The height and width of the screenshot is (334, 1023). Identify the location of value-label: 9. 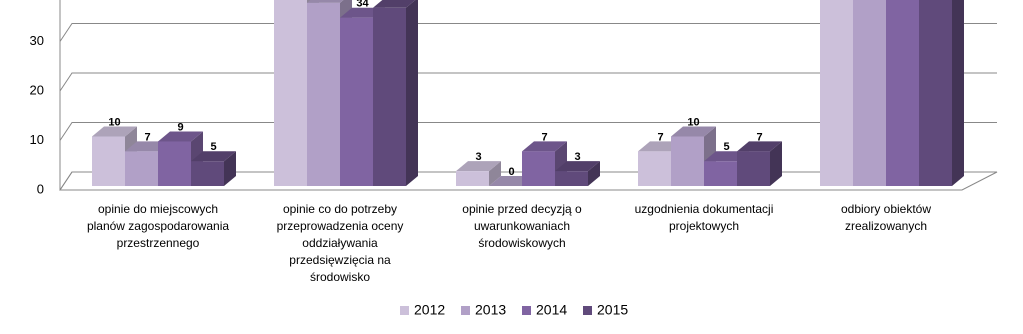
(180, 127).